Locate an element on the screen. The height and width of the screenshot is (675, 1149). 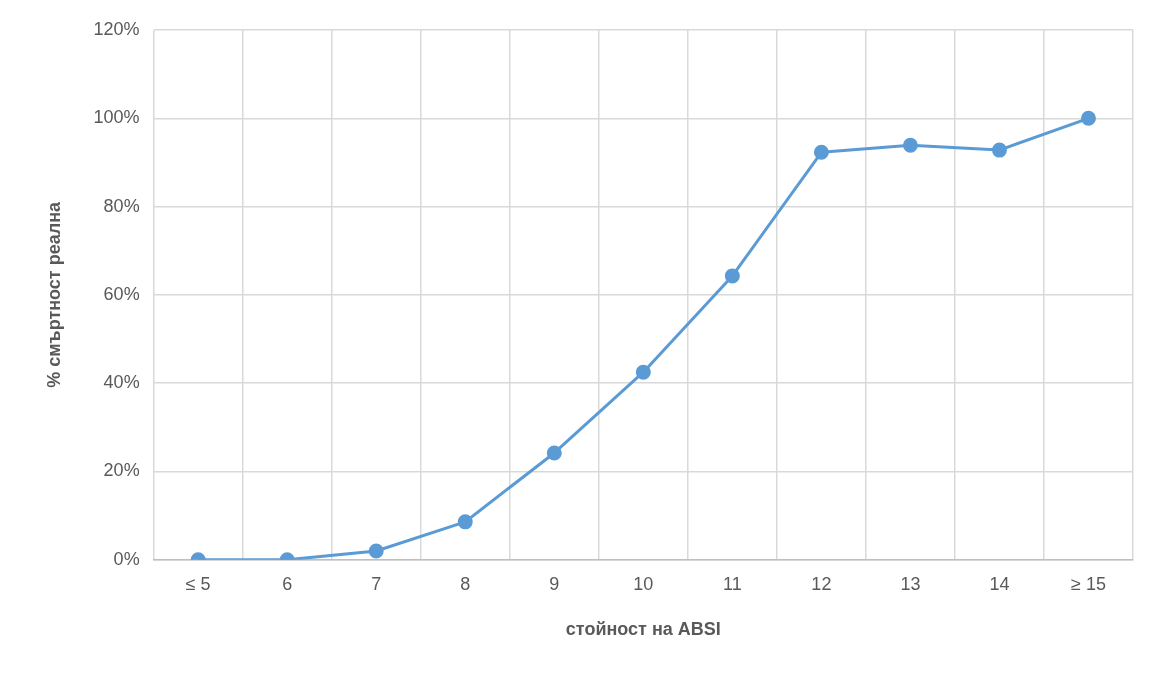
x-tick-label: ≥ 15 is located at coordinates (1088, 583).